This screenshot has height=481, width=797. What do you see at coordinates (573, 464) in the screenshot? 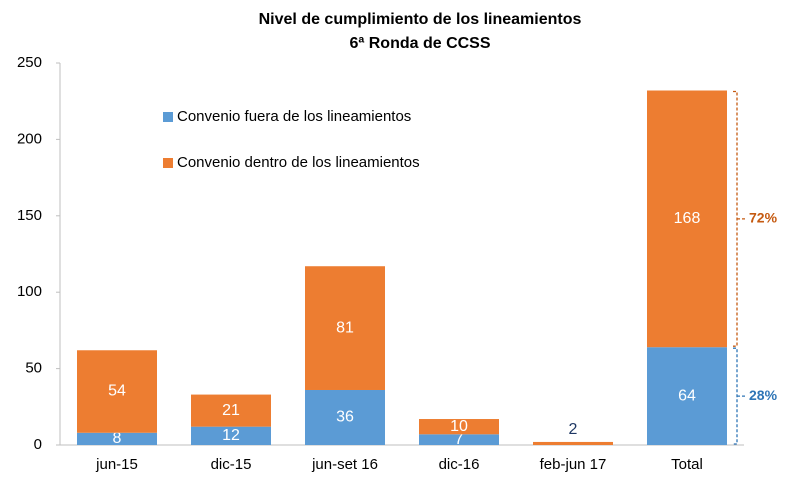
I see `x-tick-label: feb-jun 17` at bounding box center [573, 464].